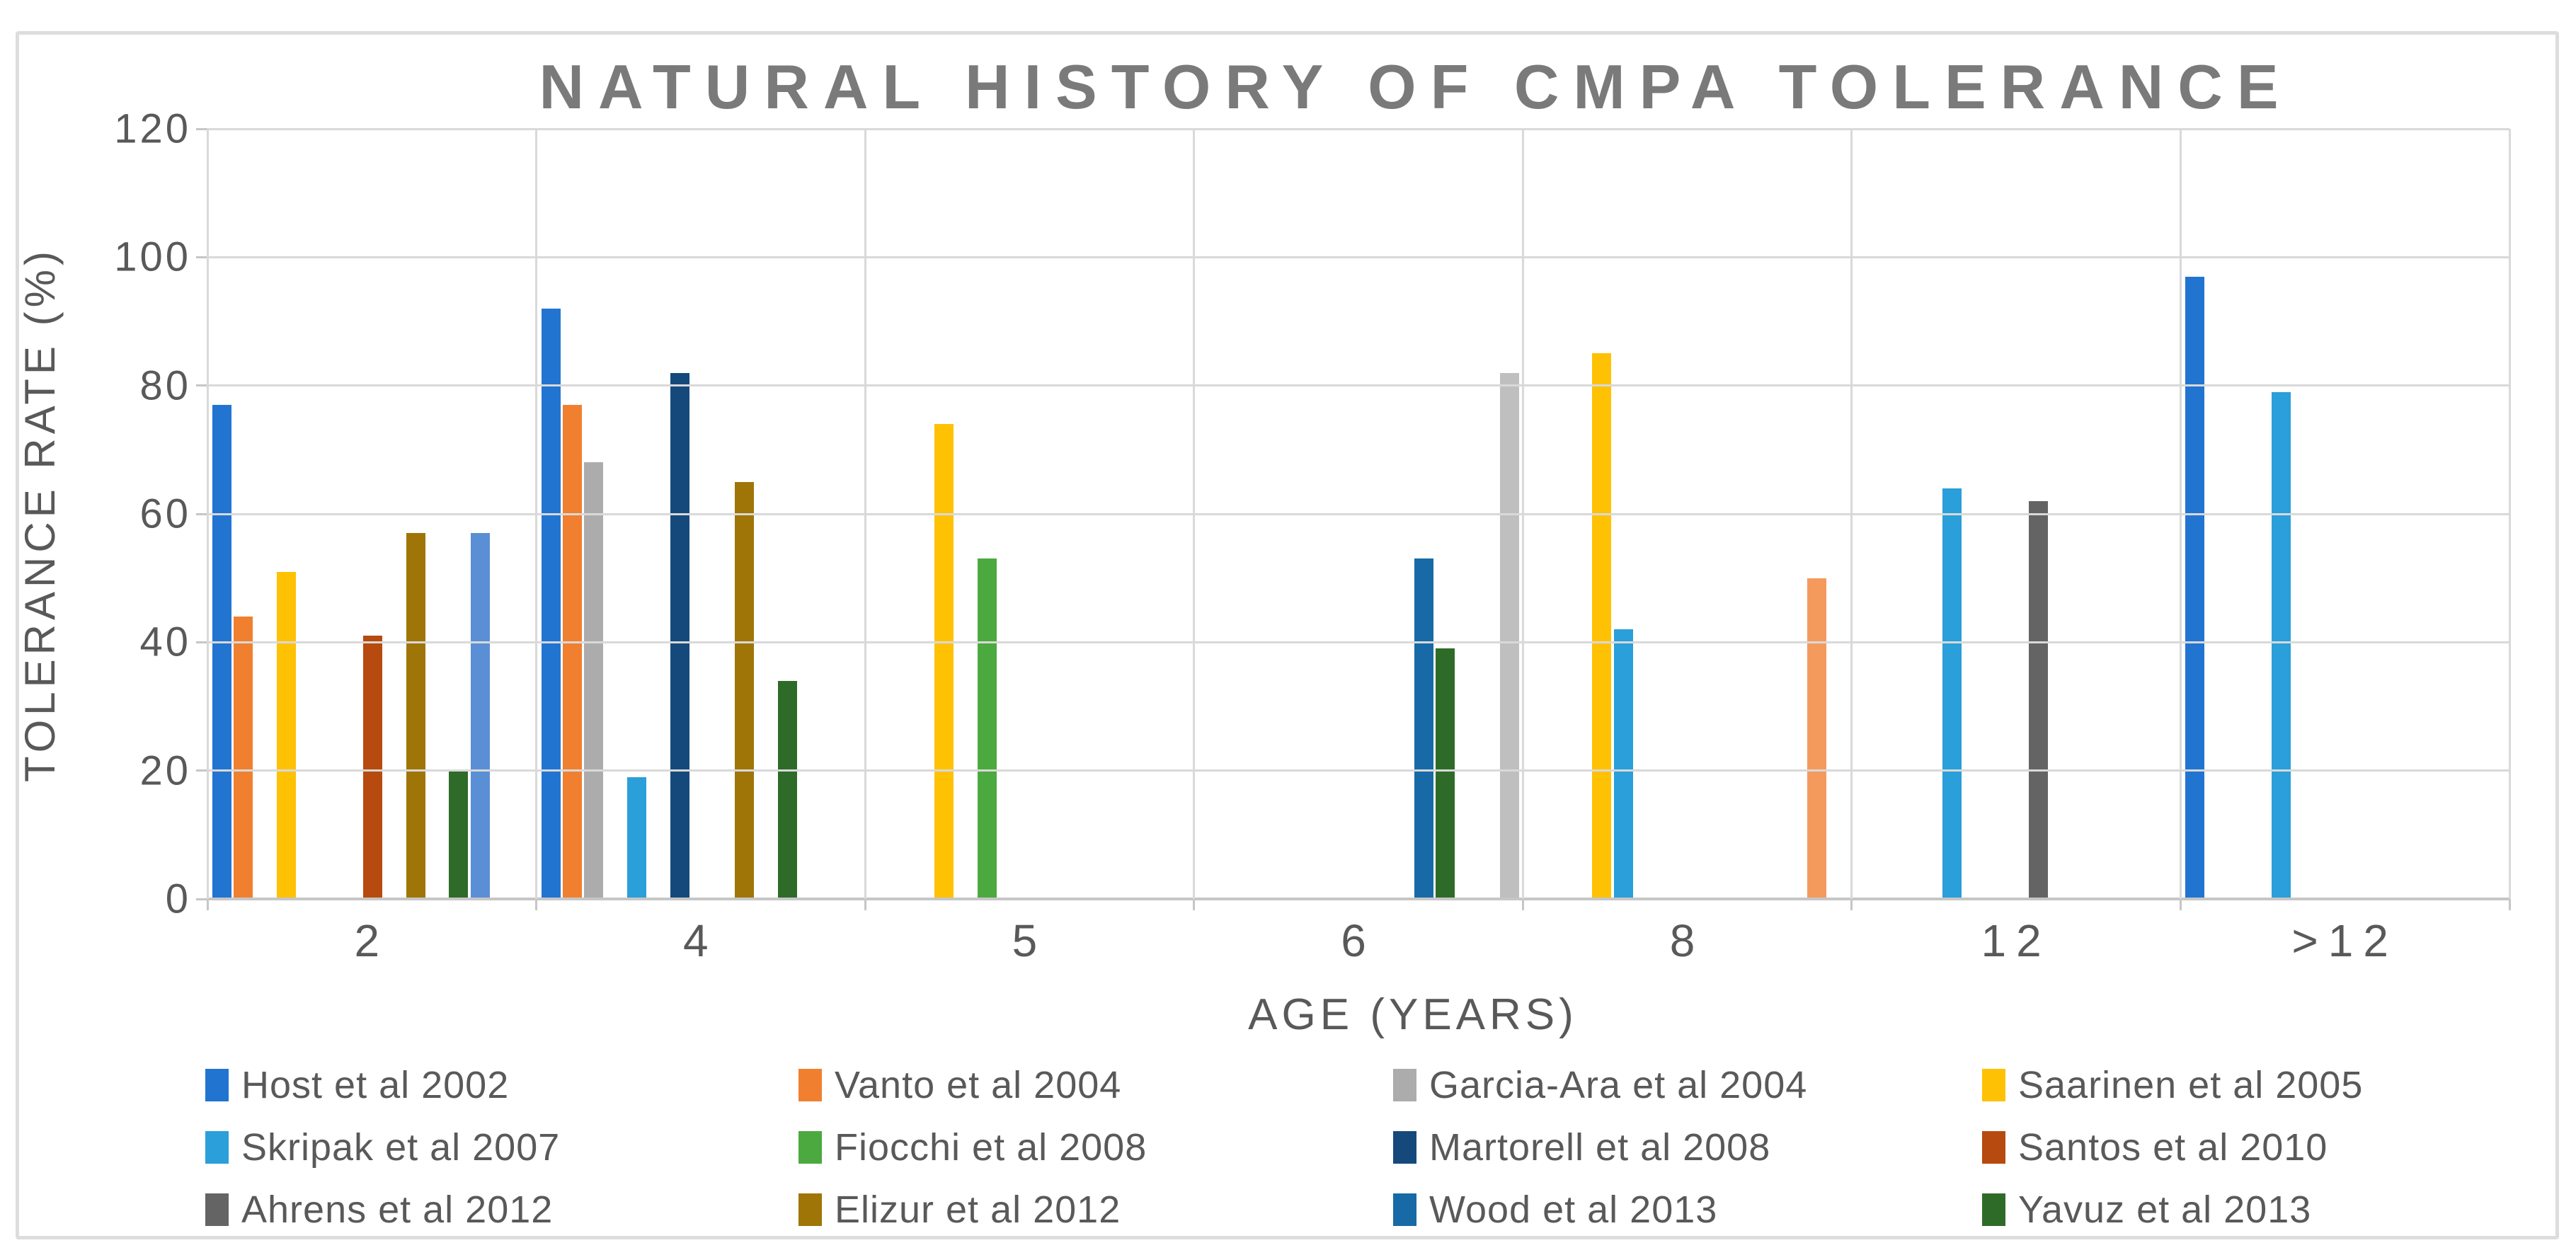 The width and height of the screenshot is (2576, 1255). Describe the element at coordinates (165, 770) in the screenshot. I see `y-tick-label-20: 20` at that location.